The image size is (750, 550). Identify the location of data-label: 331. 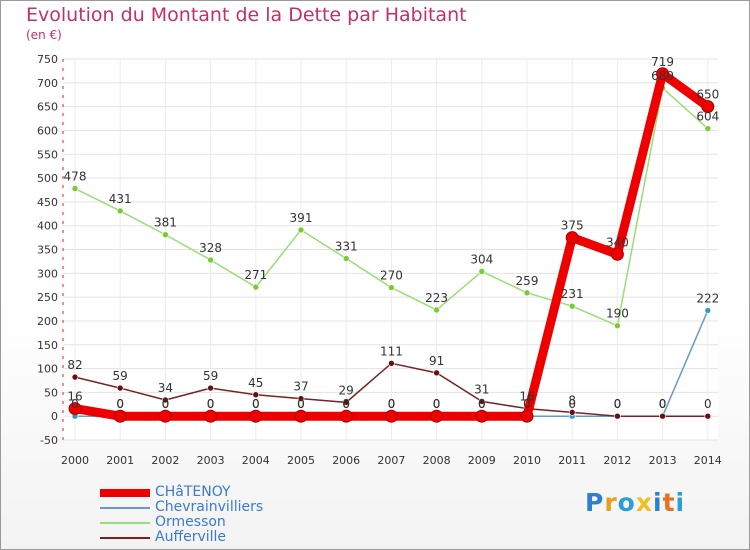
(346, 247).